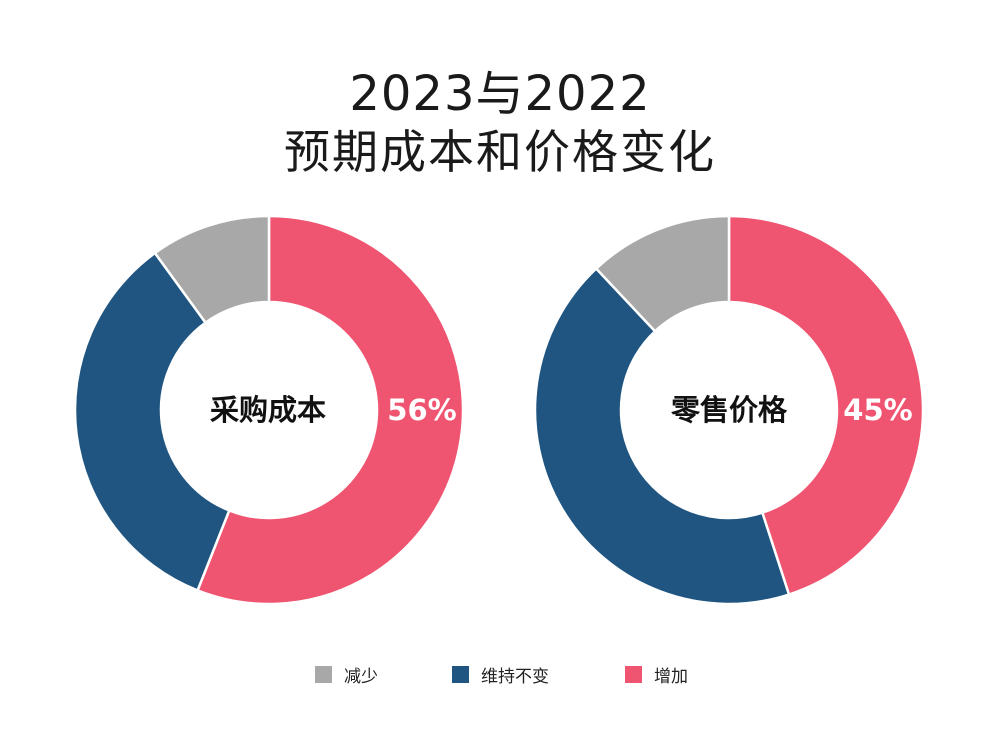 The image size is (1000, 740). What do you see at coordinates (323, 674) in the screenshot?
I see `legend-swatch-decrease` at bounding box center [323, 674].